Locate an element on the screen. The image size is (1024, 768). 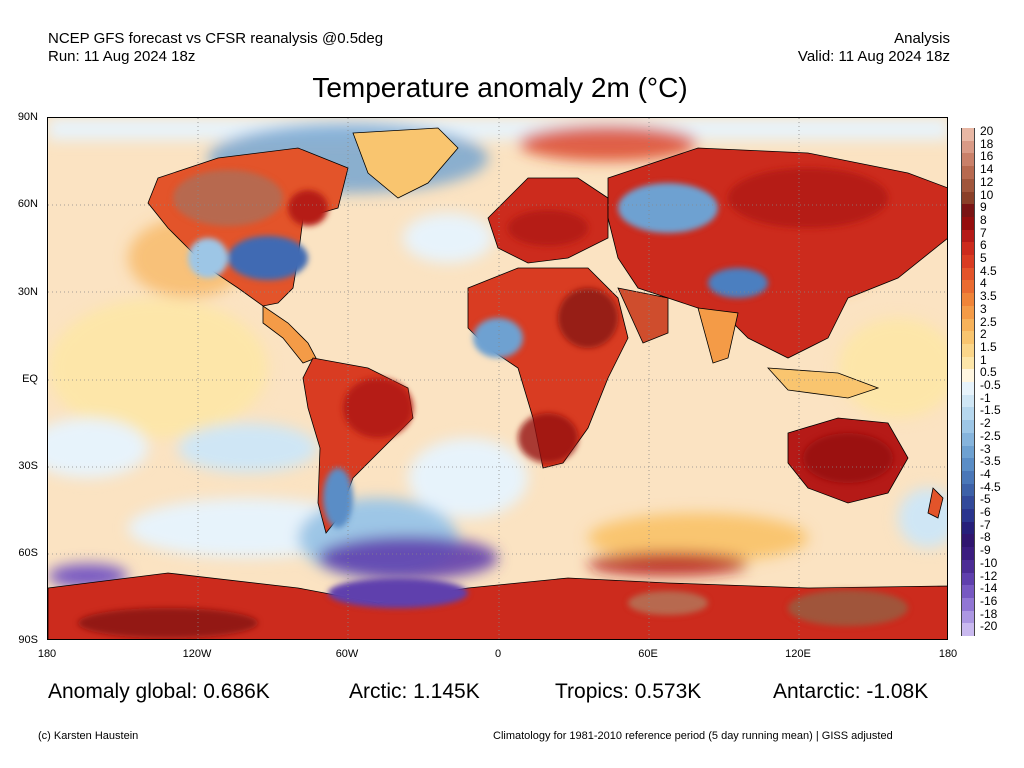
stat-tropics: Tropics: 0.573K is located at coordinates (628, 691).